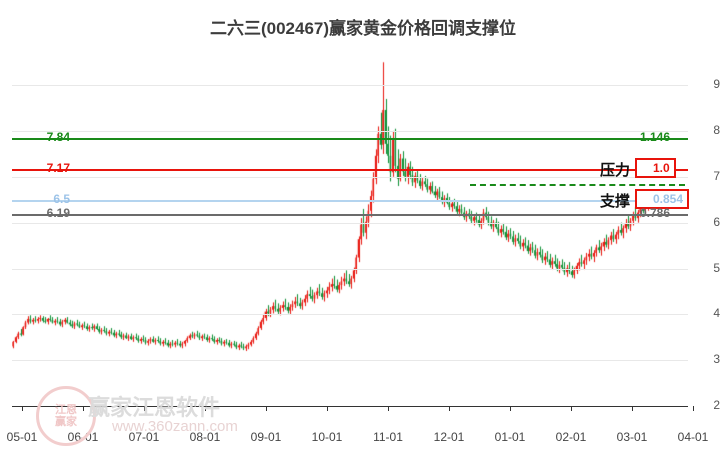  Describe the element at coordinates (716, 313) in the screenshot. I see `y-axis-tick-label: 4` at that location.